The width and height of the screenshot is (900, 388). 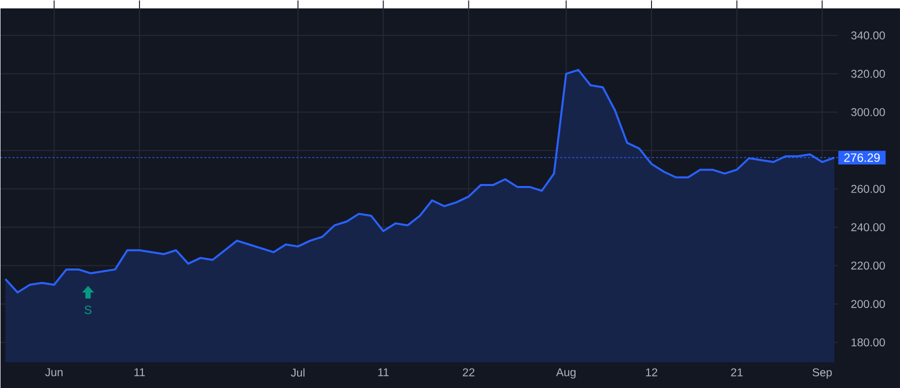 What do you see at coordinates (88, 309) in the screenshot?
I see `annotation: S` at bounding box center [88, 309].